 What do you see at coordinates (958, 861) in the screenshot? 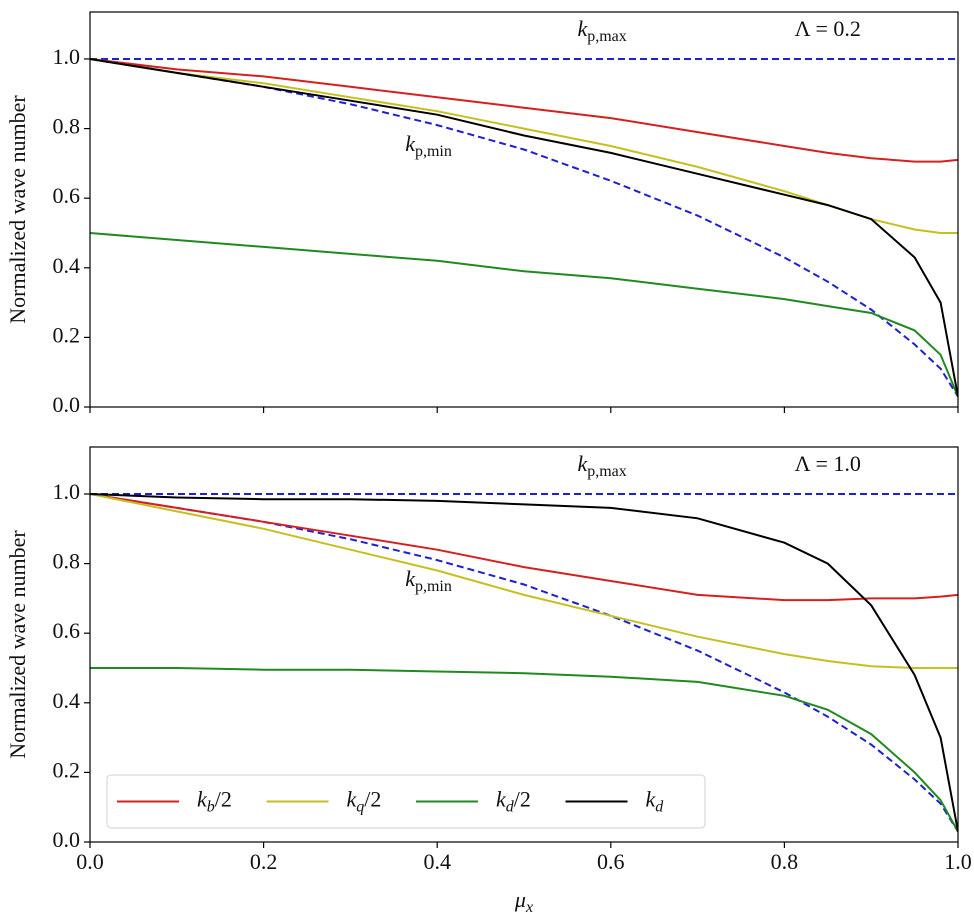
I see `x-tick-label: 1.0` at bounding box center [958, 861].